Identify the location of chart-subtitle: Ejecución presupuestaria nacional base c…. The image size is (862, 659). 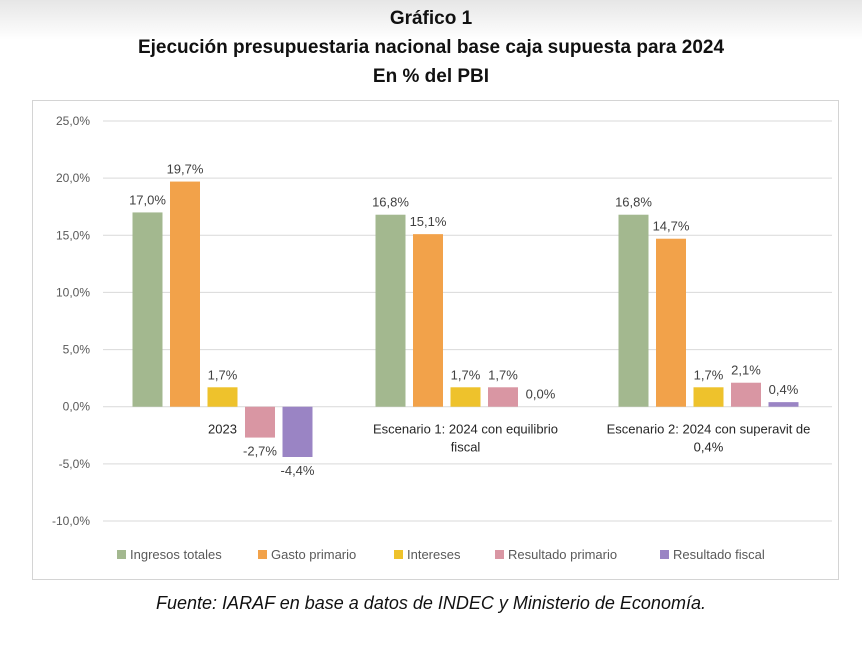
(431, 47).